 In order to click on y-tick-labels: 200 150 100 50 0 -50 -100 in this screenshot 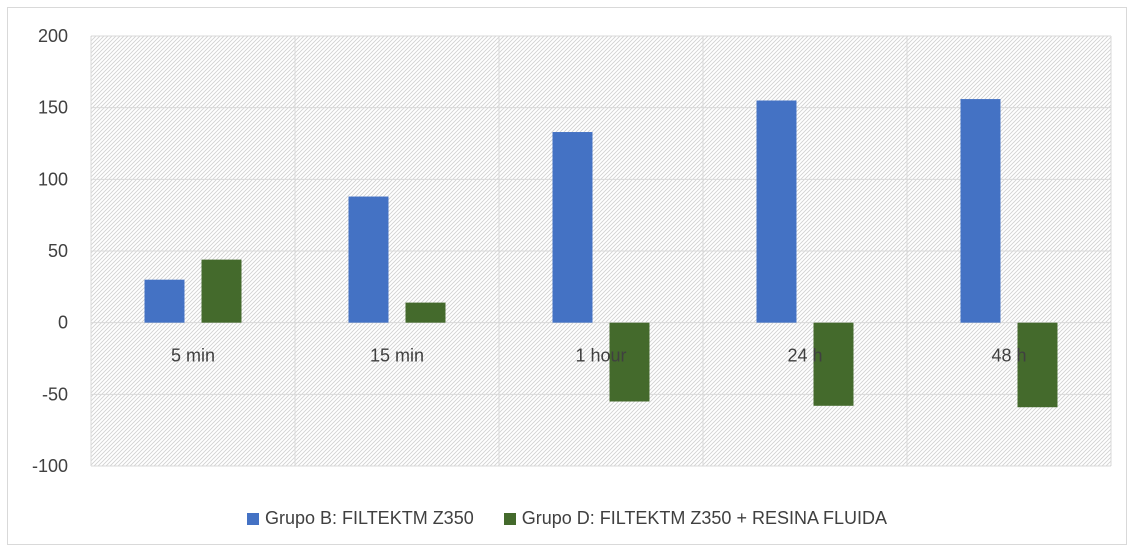, I will do `click(50, 251)`.